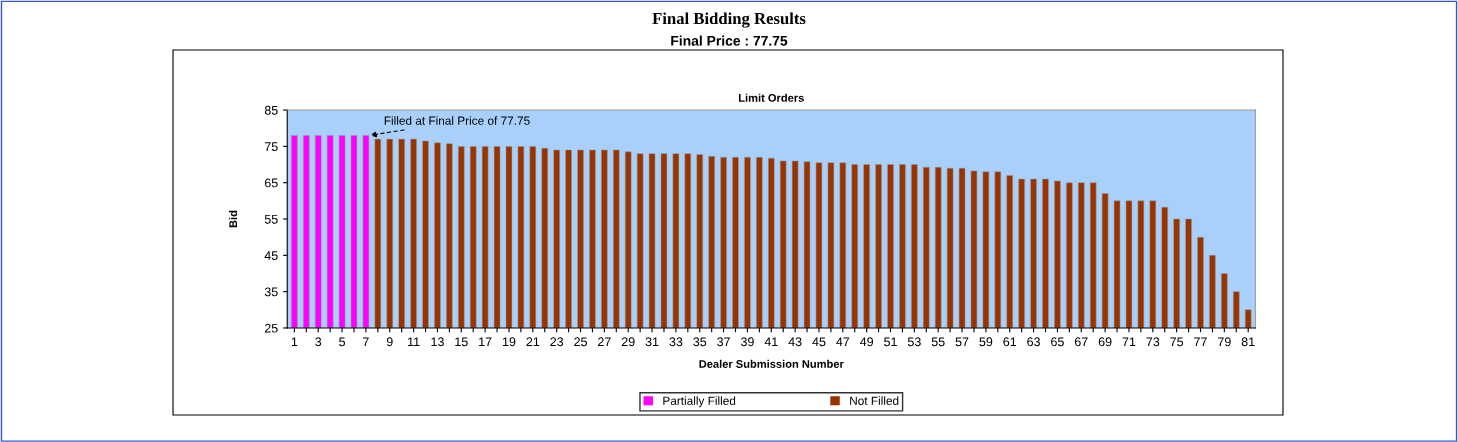 This screenshot has width=1458, height=442. What do you see at coordinates (652, 342) in the screenshot?
I see `x-tick-label: 31` at bounding box center [652, 342].